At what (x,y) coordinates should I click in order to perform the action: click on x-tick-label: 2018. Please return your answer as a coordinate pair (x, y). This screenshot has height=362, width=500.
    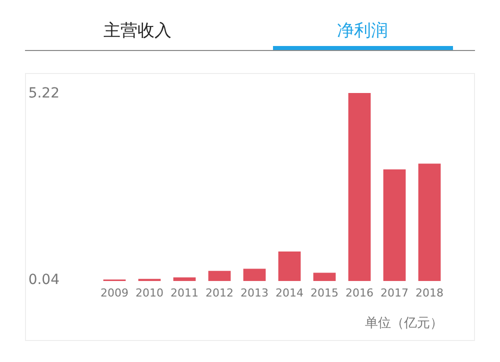
    Looking at the image, I should click on (430, 293).